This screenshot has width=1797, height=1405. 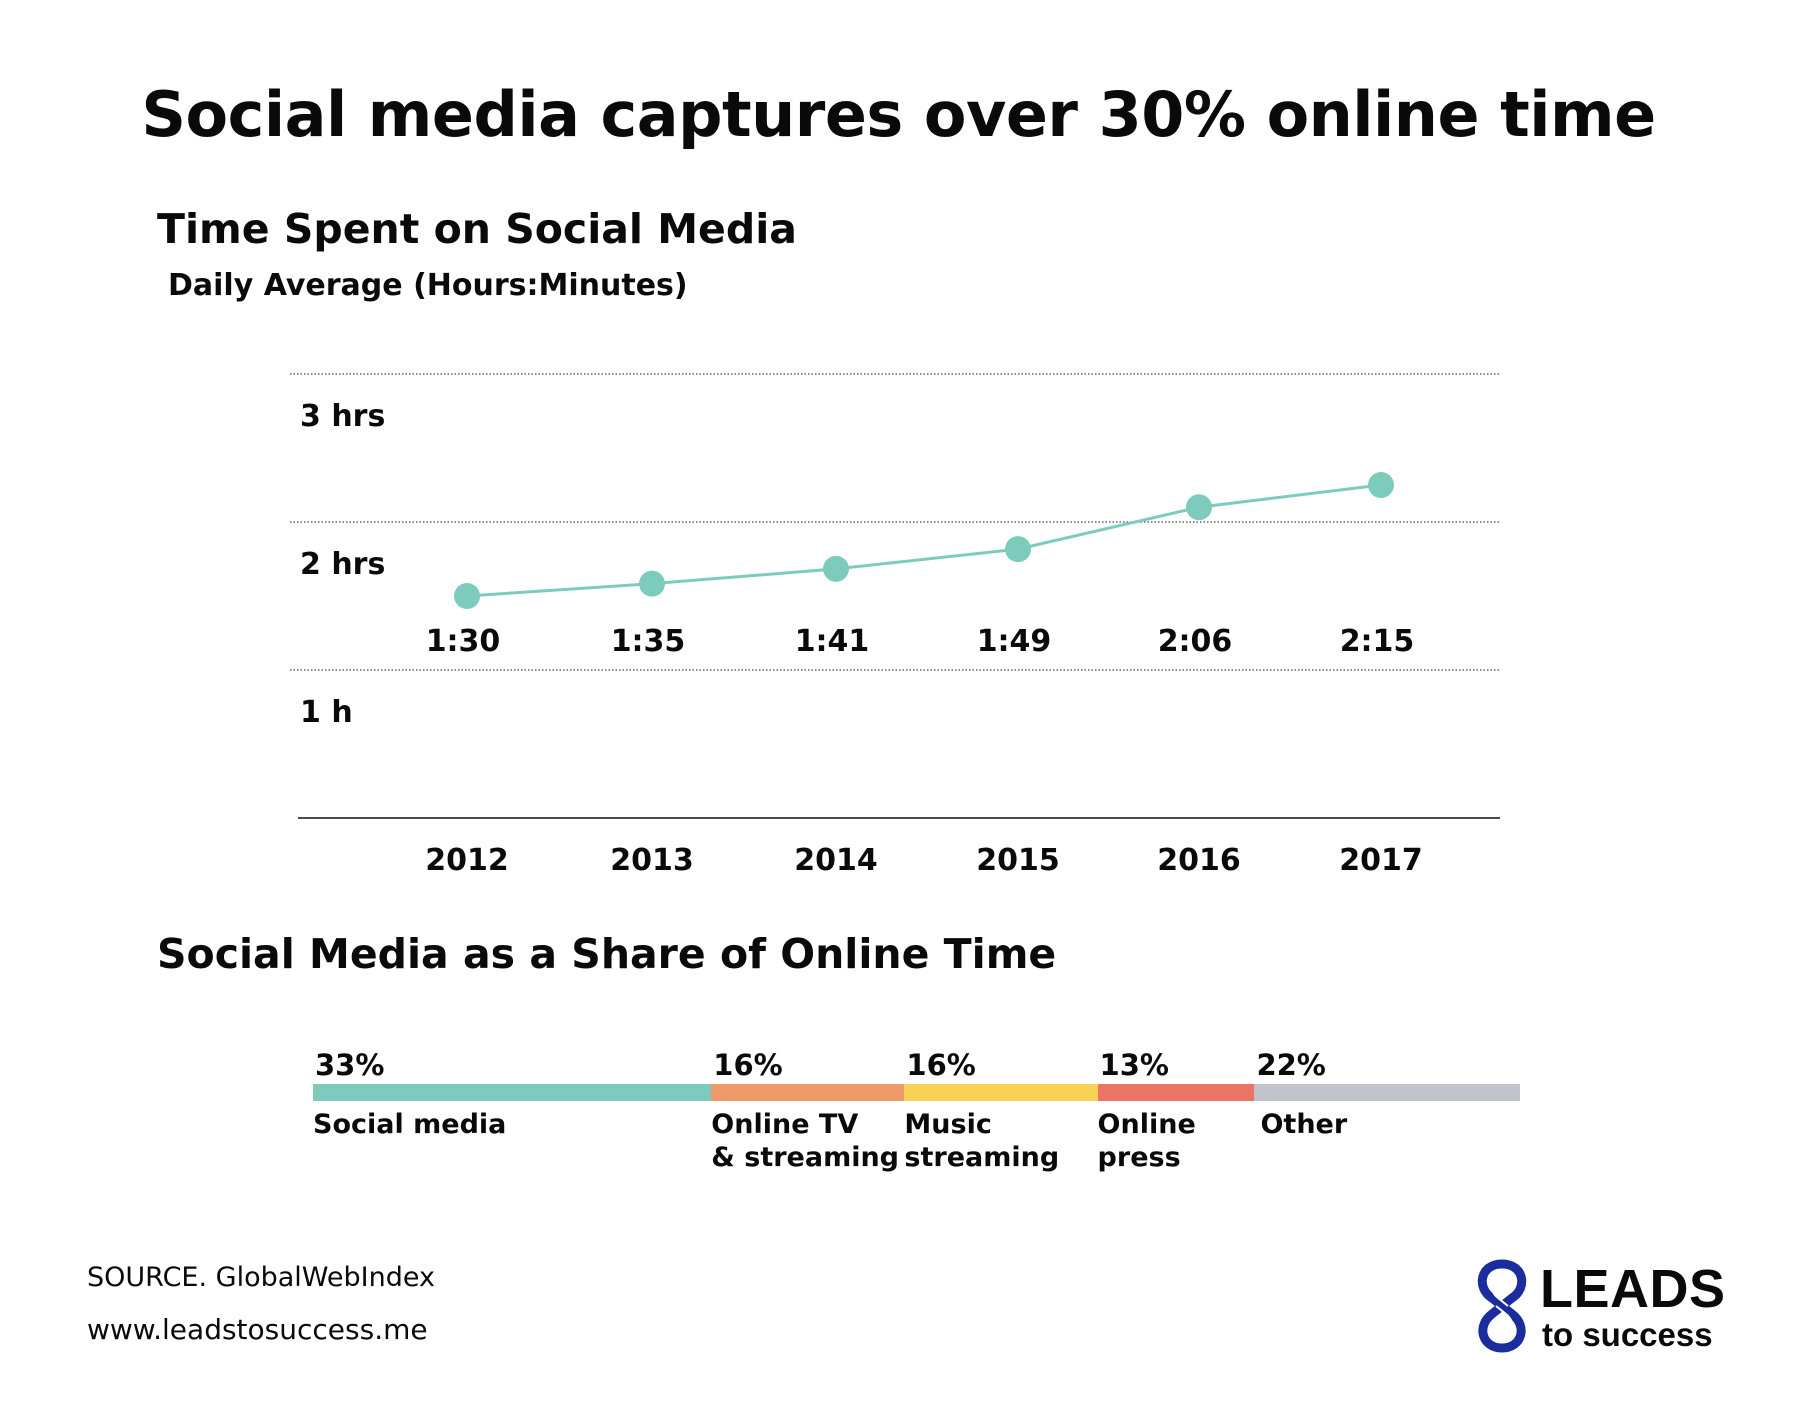 I want to click on series-line, so click(x=924, y=540).